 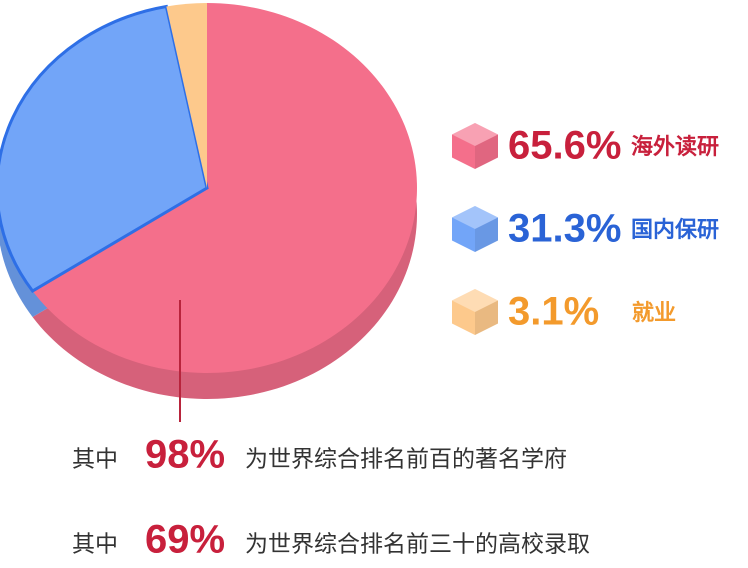 I want to click on annotation-text: 为世界综合排名前百的著名学府, so click(x=406, y=460).